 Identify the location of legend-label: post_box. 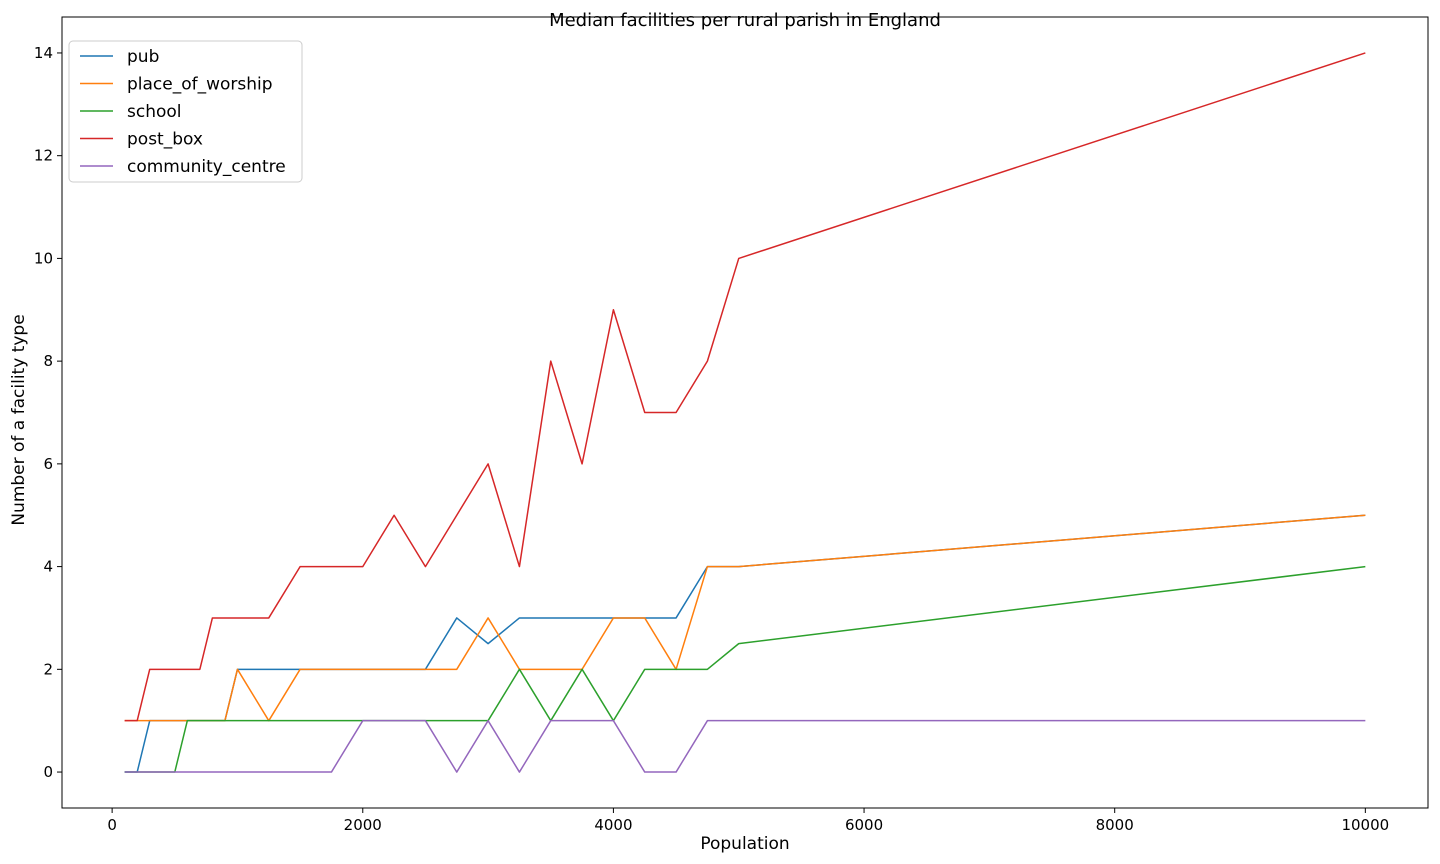
(165, 140).